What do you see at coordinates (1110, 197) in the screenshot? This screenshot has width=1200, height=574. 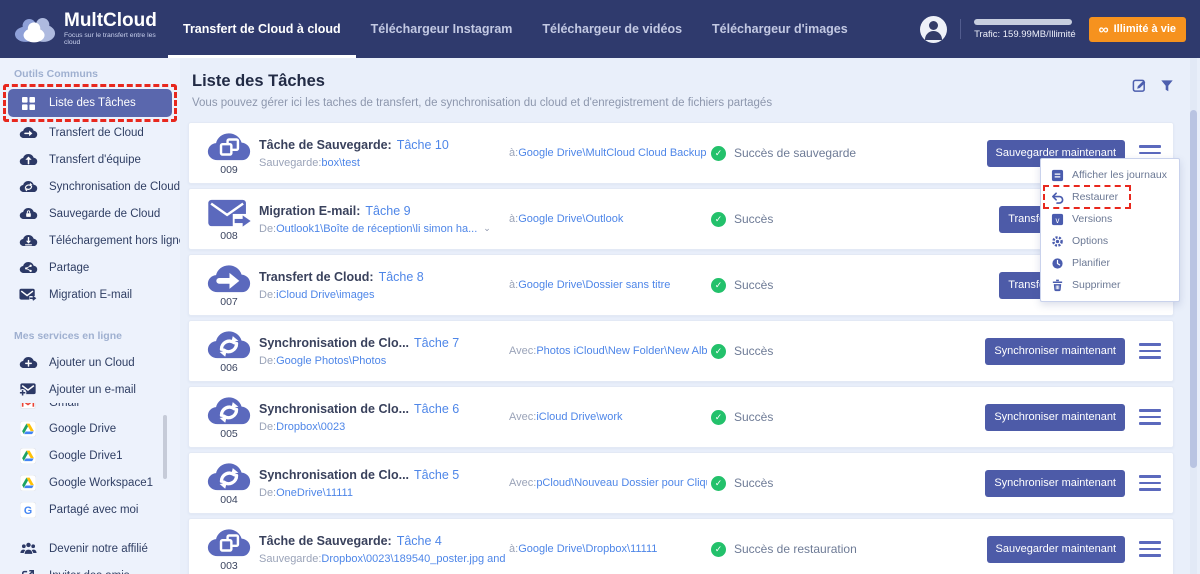 I see `menu-item-restaurer: Restaurer` at bounding box center [1110, 197].